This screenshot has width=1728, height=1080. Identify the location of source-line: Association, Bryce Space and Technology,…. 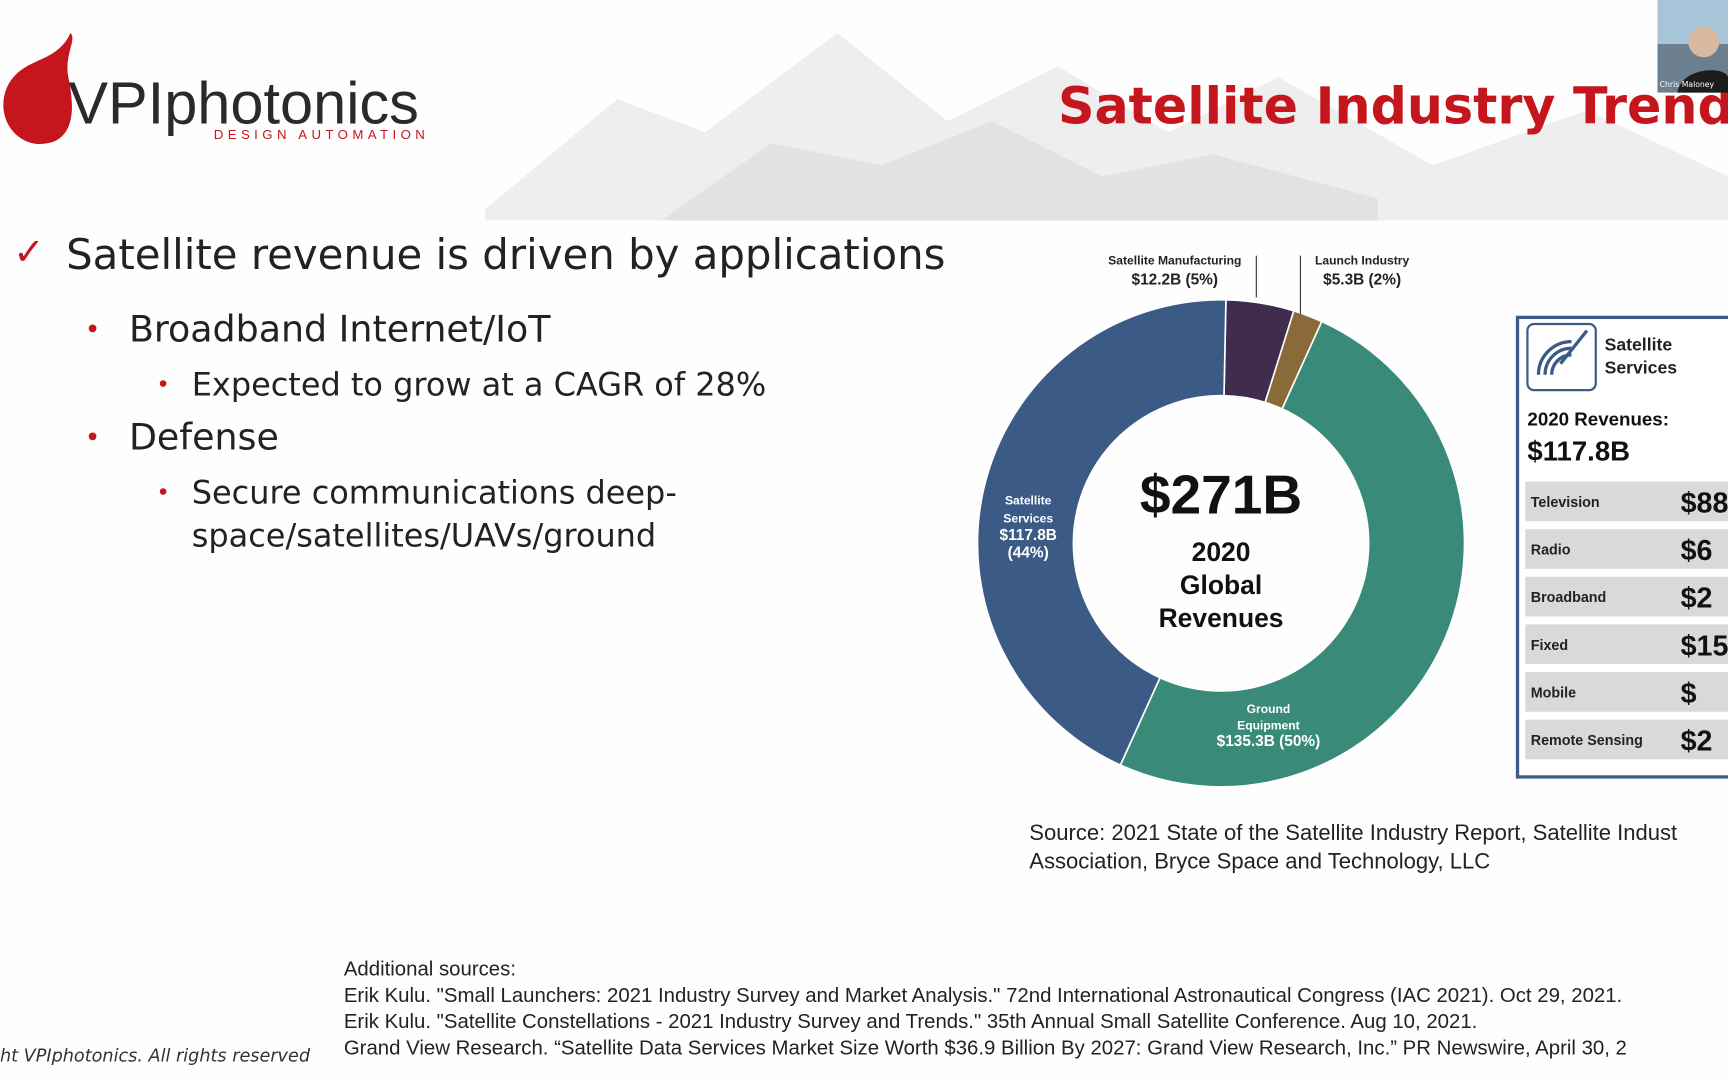
(1259, 860).